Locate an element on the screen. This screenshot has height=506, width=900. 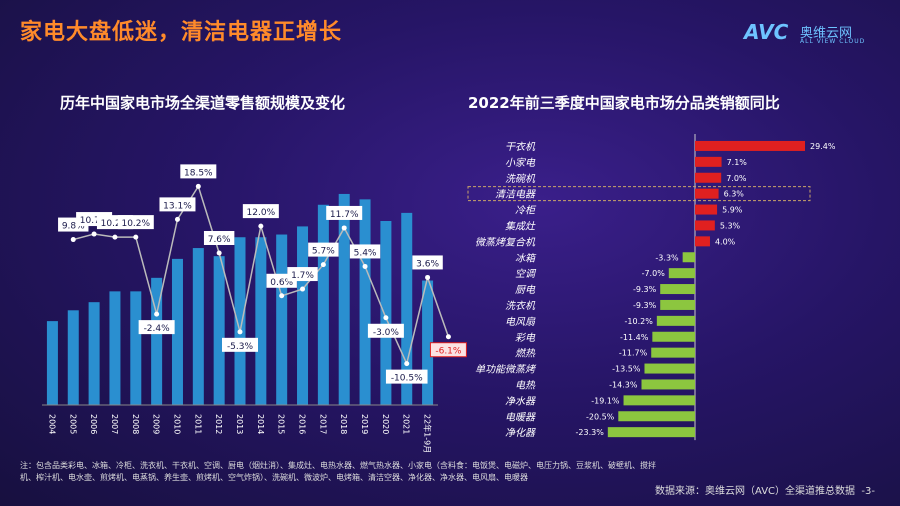
logo-sub-text: ALL VIEW CLOUD is located at coordinates (833, 41).